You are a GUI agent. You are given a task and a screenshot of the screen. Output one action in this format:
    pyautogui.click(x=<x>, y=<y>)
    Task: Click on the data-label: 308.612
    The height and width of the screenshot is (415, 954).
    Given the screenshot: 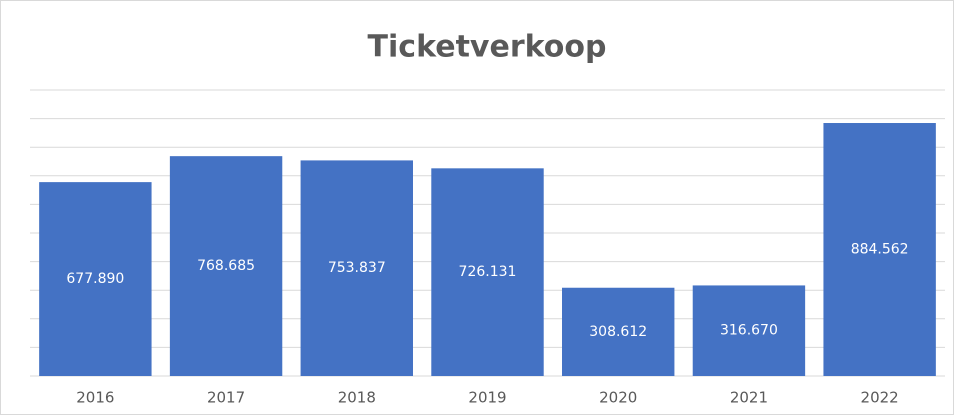 What is the action you would take?
    pyautogui.click(x=618, y=332)
    